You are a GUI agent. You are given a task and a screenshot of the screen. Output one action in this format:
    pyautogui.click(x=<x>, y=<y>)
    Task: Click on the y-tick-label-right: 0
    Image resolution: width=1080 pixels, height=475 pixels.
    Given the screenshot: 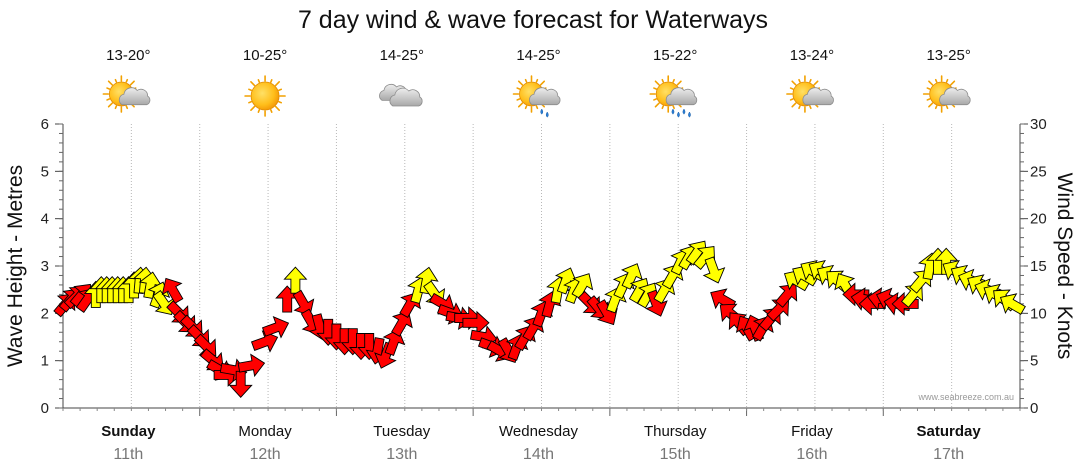 What is the action you would take?
    pyautogui.click(x=1034, y=408)
    